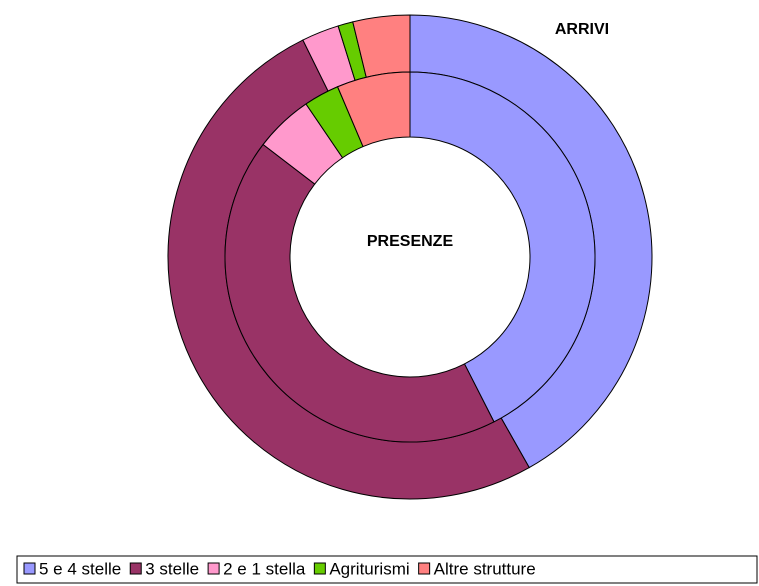 The image size is (759, 586). I want to click on legend-label: Agriturismi, so click(369, 568).